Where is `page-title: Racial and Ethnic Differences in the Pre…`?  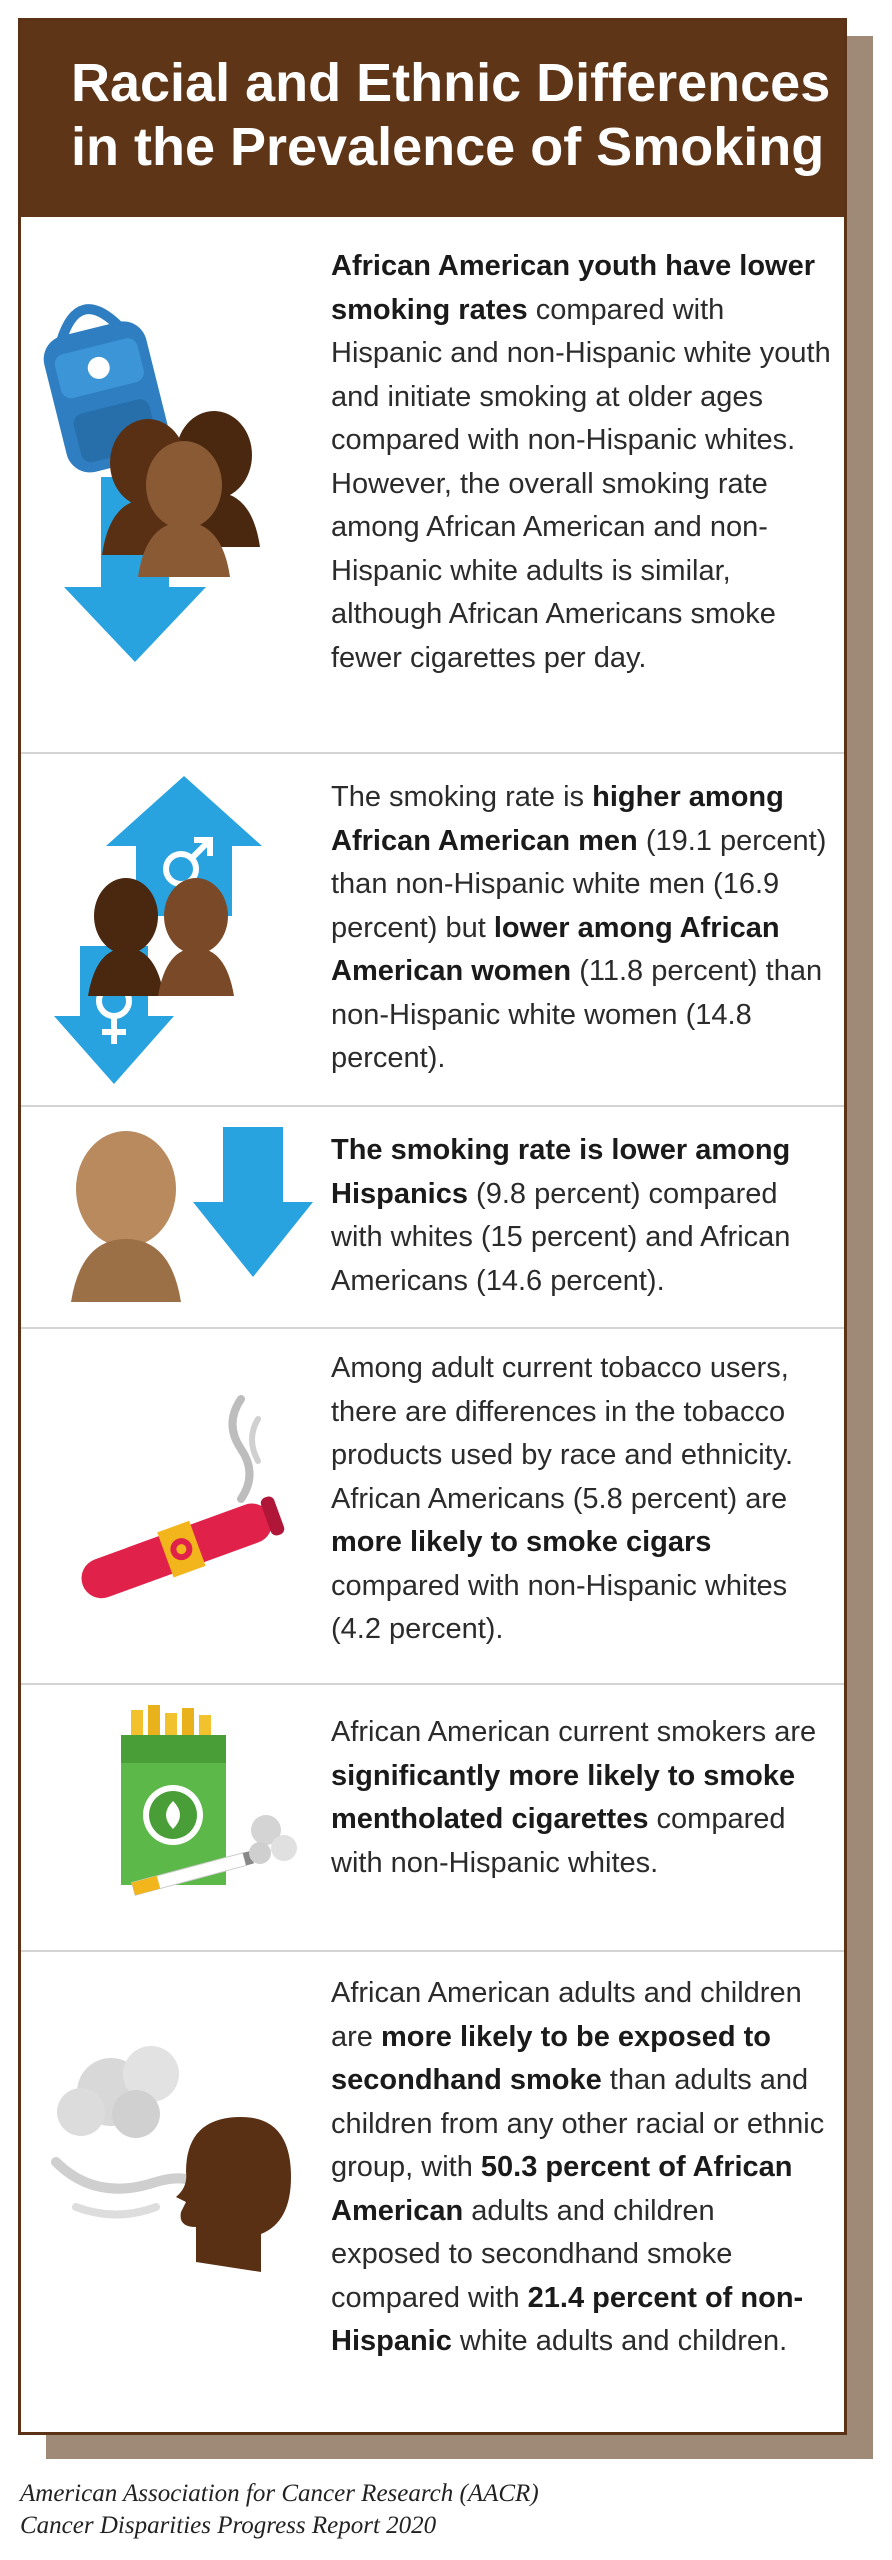 page-title: Racial and Ethnic Differences in the Pre… is located at coordinates (451, 115).